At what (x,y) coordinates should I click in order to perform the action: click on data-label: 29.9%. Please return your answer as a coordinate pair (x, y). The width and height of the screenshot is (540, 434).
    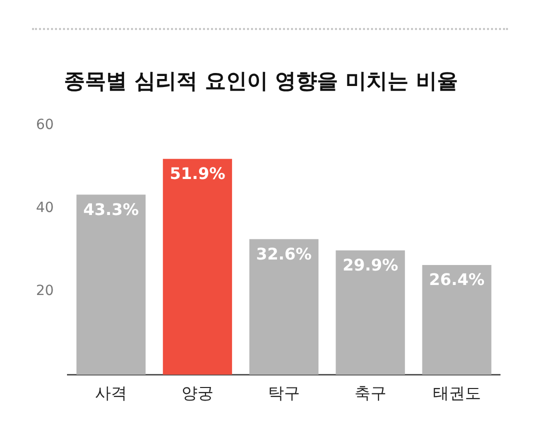
    Looking at the image, I should click on (370, 265).